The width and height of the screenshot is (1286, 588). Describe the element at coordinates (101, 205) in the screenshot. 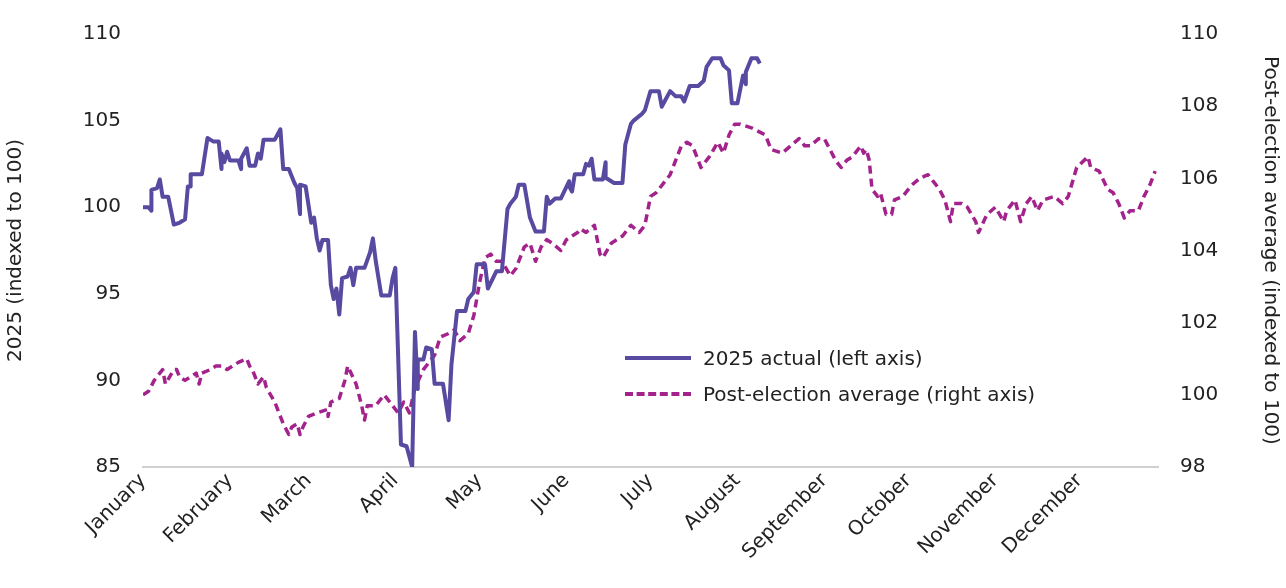

I see `y-tick-label: 100` at that location.